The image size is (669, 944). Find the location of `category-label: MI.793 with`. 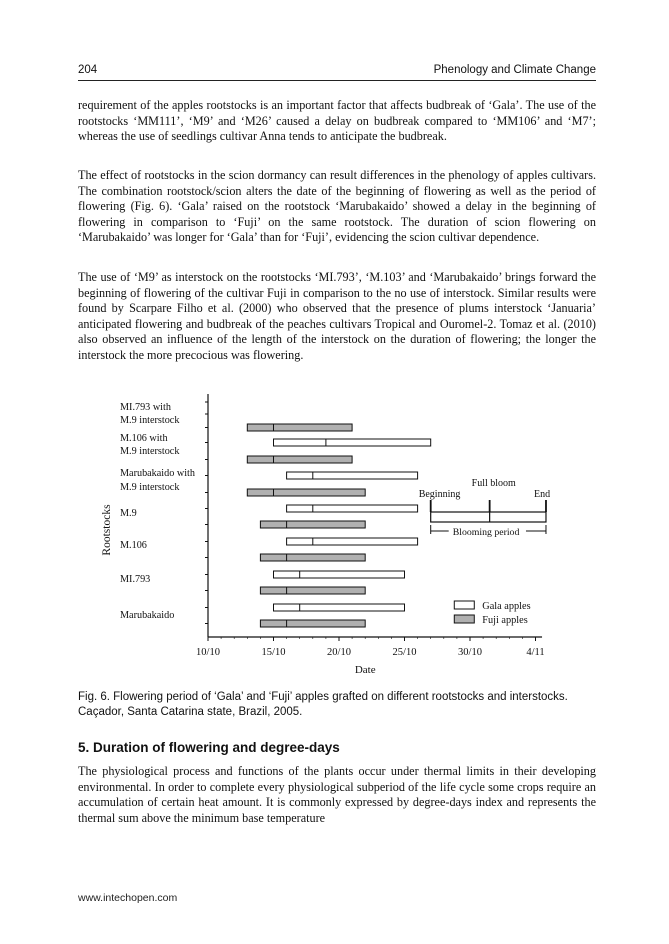

category-label: MI.793 with is located at coordinates (145, 407).